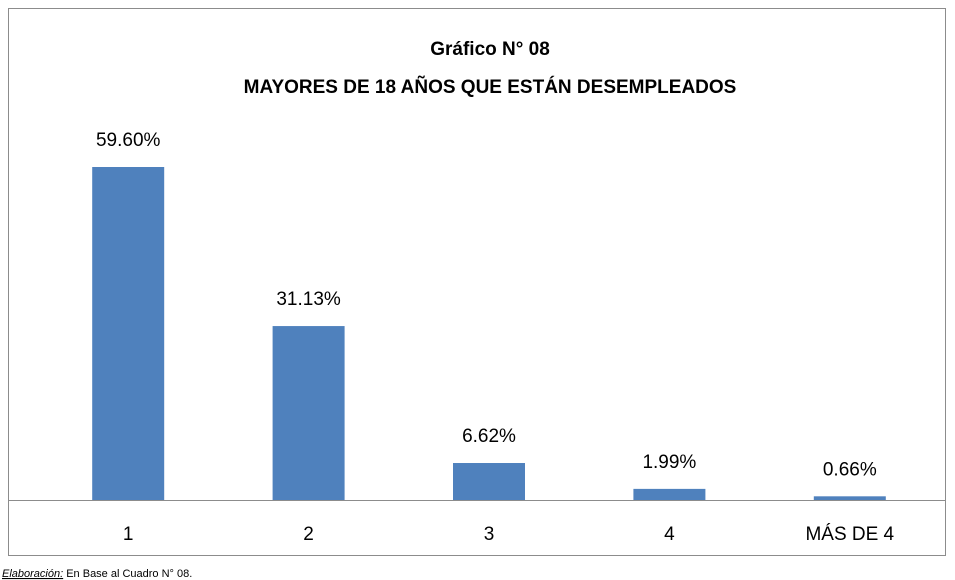  I want to click on data-label: 6.62%, so click(489, 436).